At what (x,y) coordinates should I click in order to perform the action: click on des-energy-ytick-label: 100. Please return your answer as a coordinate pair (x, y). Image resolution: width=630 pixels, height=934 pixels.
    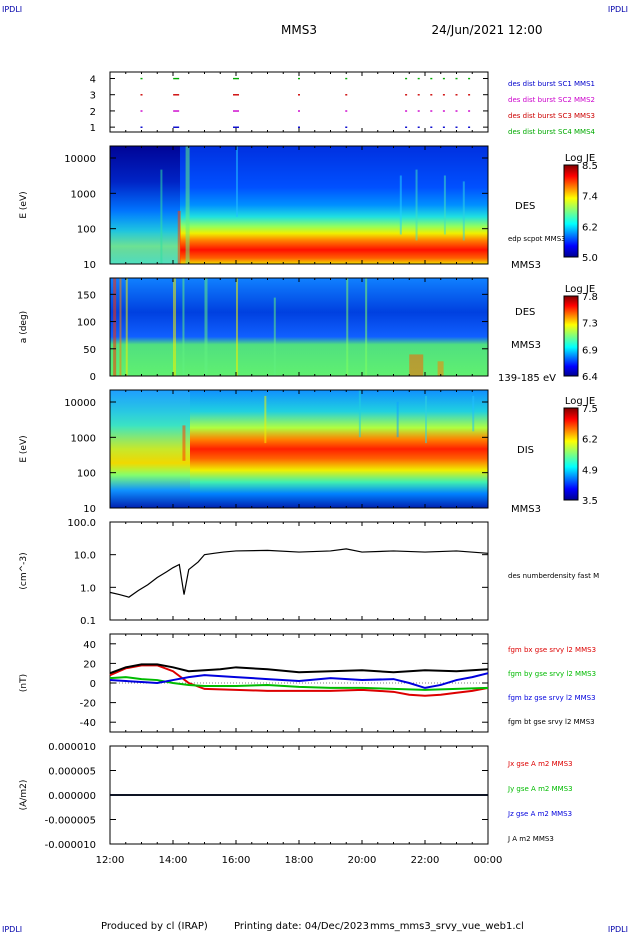
    Looking at the image, I should click on (86, 230).